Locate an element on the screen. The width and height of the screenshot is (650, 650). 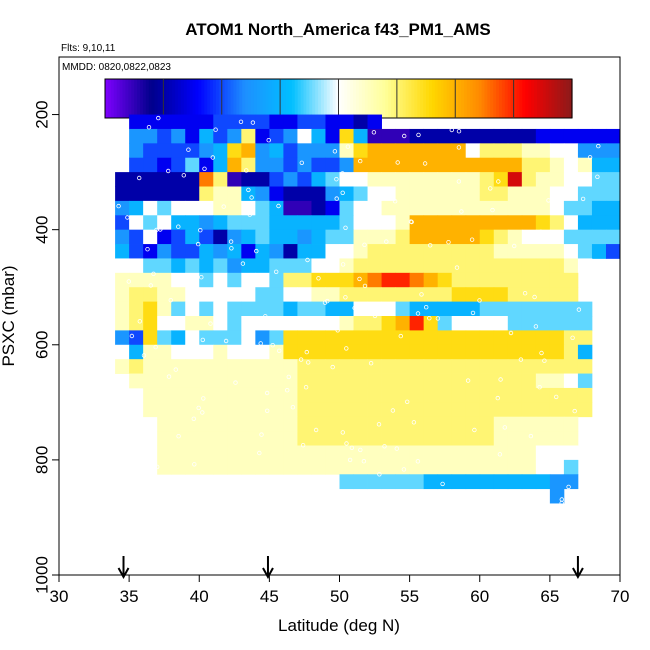
y-tick-label: 400 is located at coordinates (41, 229).